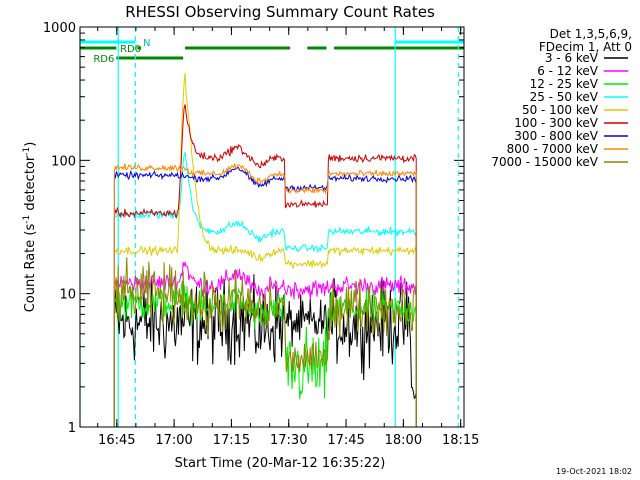 The image size is (640, 480). Describe the element at coordinates (30, 144) in the screenshot. I see `y-axis-label-close: )` at that location.